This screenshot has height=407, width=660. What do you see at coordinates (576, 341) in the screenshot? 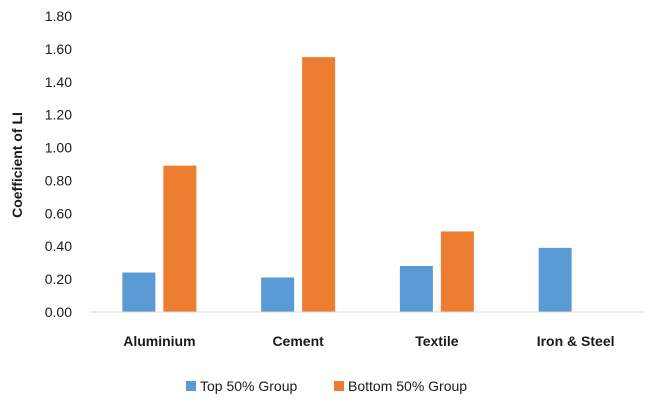
I see `category-label: Iron & Steel` at bounding box center [576, 341].